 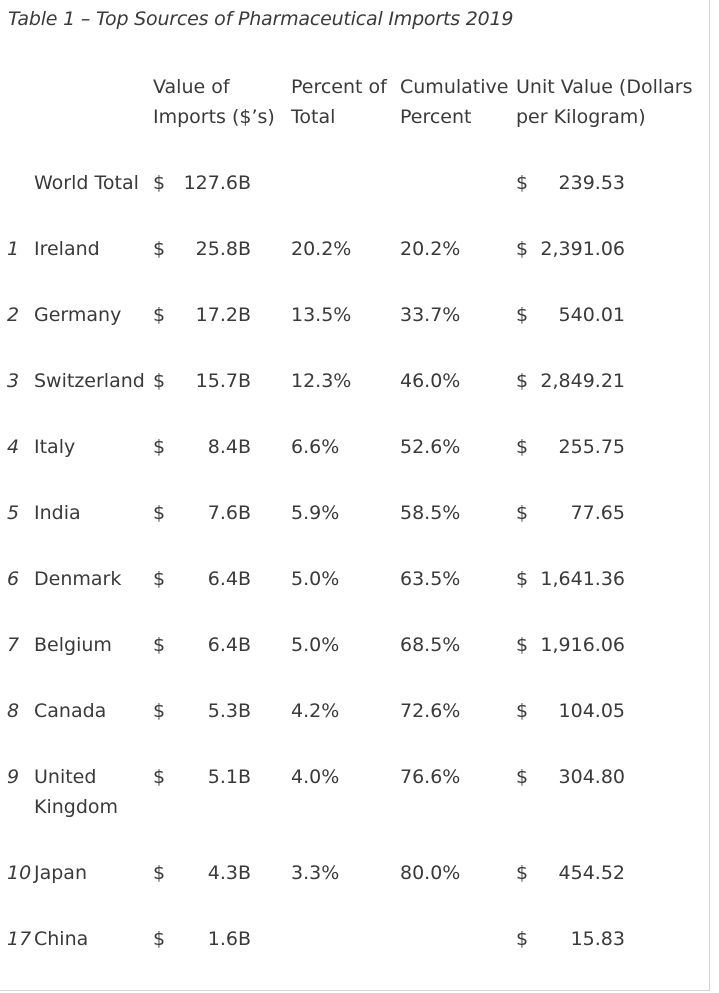 I want to click on unit-value-cell: 77.65, so click(x=597, y=513).